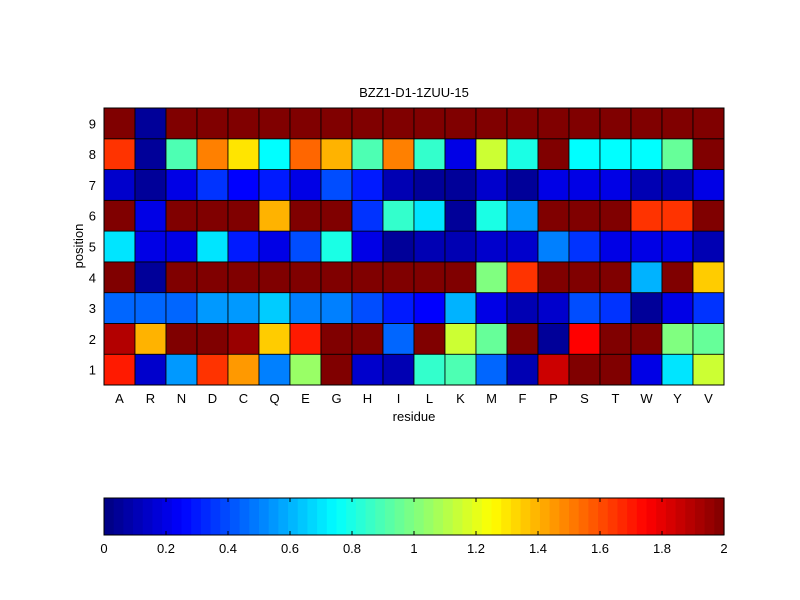 The height and width of the screenshot is (600, 800). I want to click on colorbar-tick-label: 1.6, so click(600, 548).